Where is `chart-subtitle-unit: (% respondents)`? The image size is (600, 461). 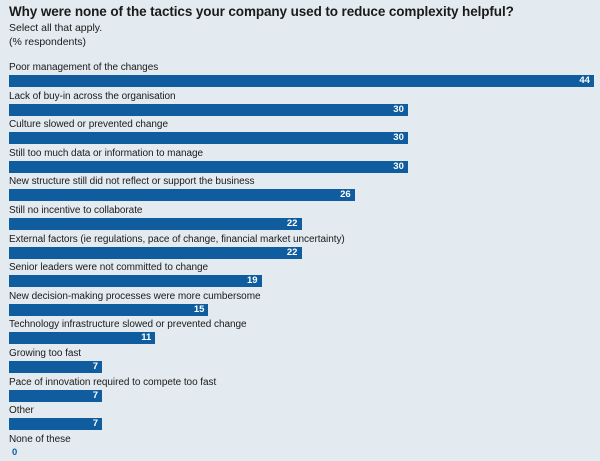 chart-subtitle-unit: (% respondents) is located at coordinates (48, 42).